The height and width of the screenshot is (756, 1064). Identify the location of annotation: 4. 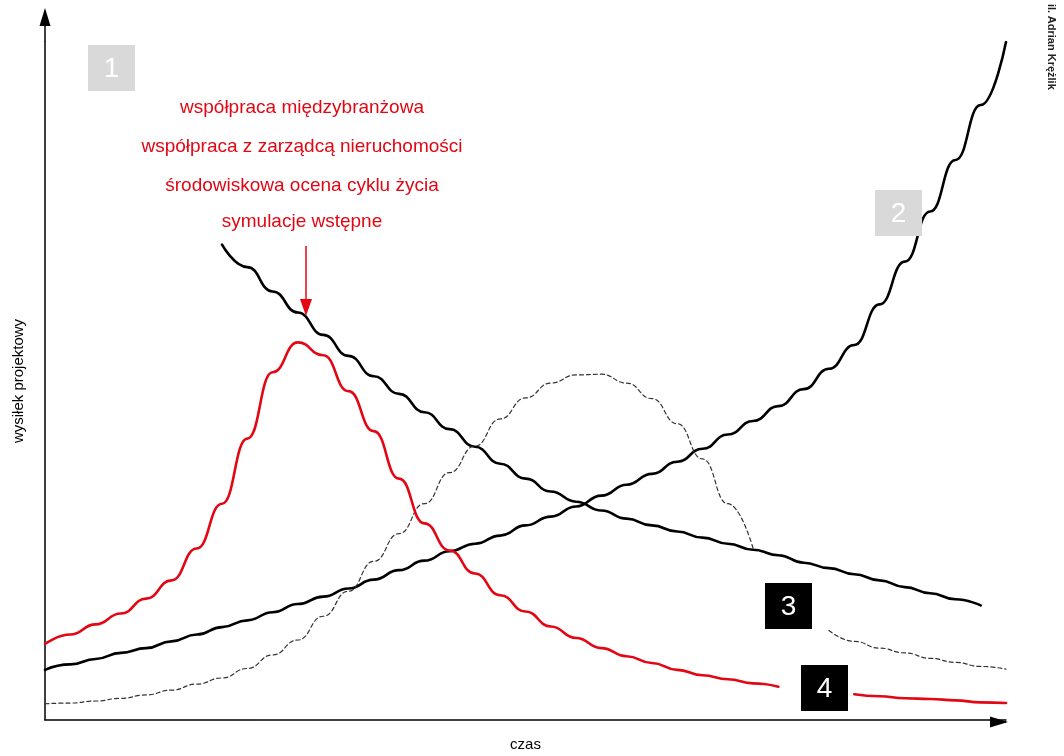
(824, 688).